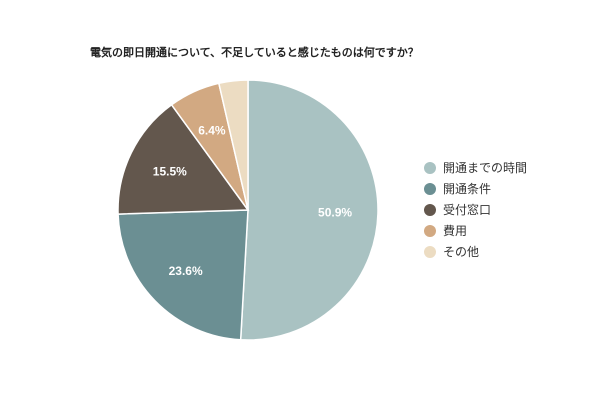 Image resolution: width=600 pixels, height=400 pixels. Describe the element at coordinates (170, 172) in the screenshot. I see `slice-value-label-3: 15.5%` at that location.